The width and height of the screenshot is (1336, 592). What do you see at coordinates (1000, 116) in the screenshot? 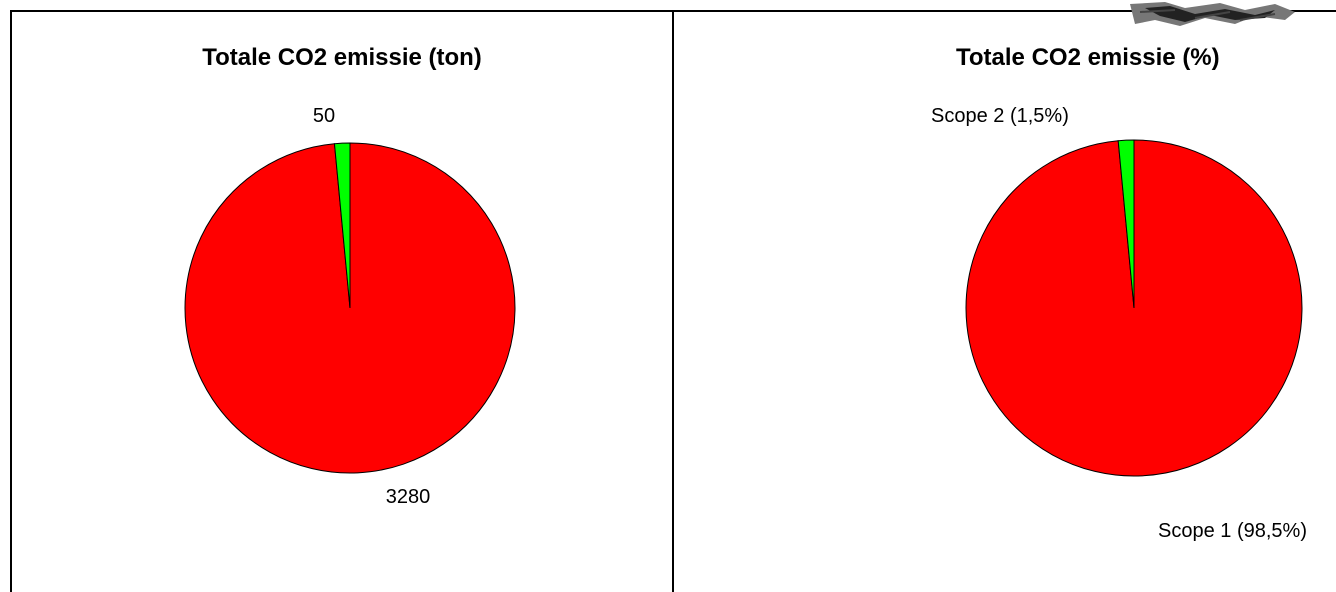
I see `data-label-scope-2: Scope 2 (1,5%)` at bounding box center [1000, 116].